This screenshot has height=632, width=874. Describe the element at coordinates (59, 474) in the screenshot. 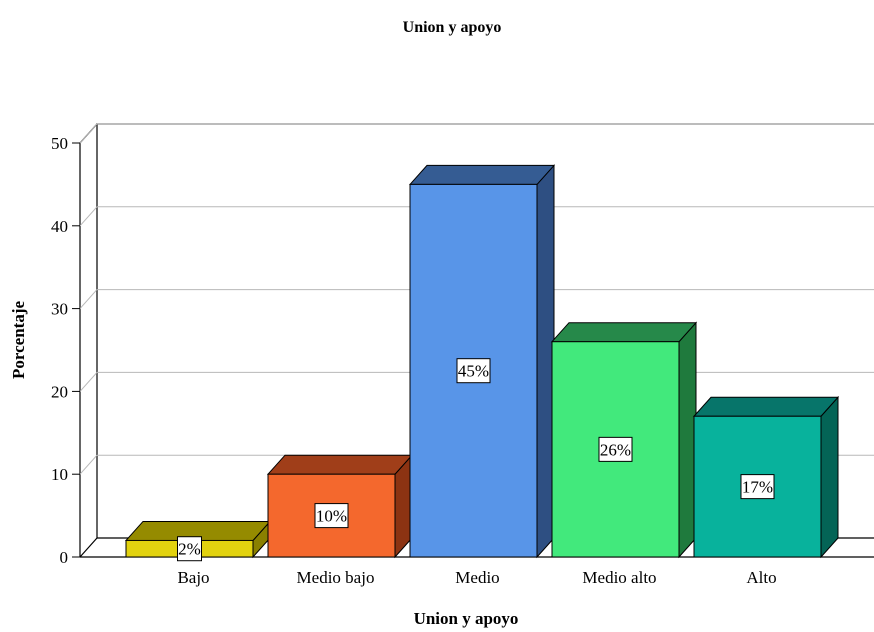

I see `y-tick-label: 10` at that location.